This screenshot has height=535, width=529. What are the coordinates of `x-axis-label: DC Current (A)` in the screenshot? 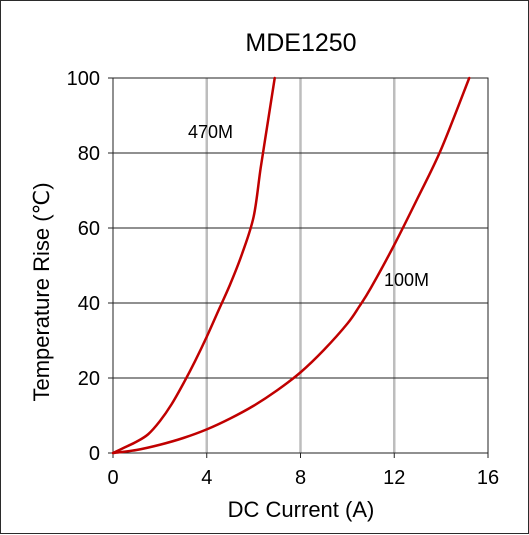 It's located at (301, 509).